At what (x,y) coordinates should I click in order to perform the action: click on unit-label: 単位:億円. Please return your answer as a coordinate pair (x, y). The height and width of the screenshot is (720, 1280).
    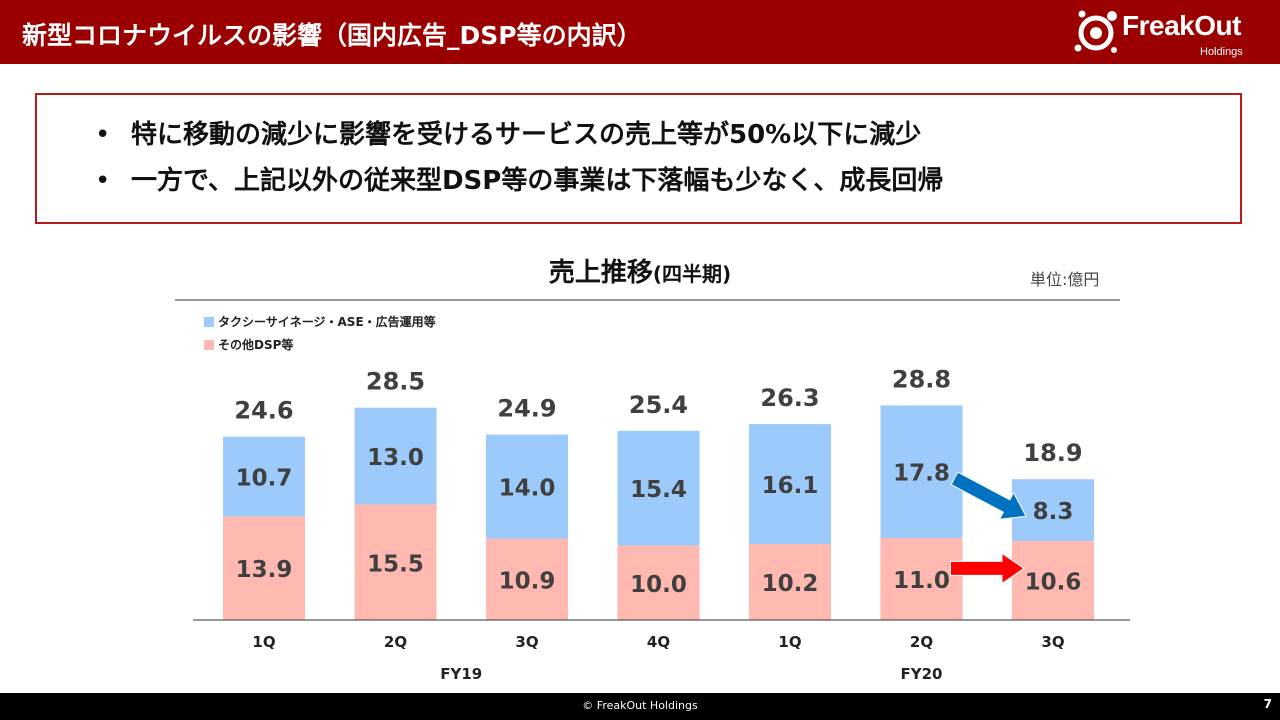
    Looking at the image, I should click on (1065, 279).